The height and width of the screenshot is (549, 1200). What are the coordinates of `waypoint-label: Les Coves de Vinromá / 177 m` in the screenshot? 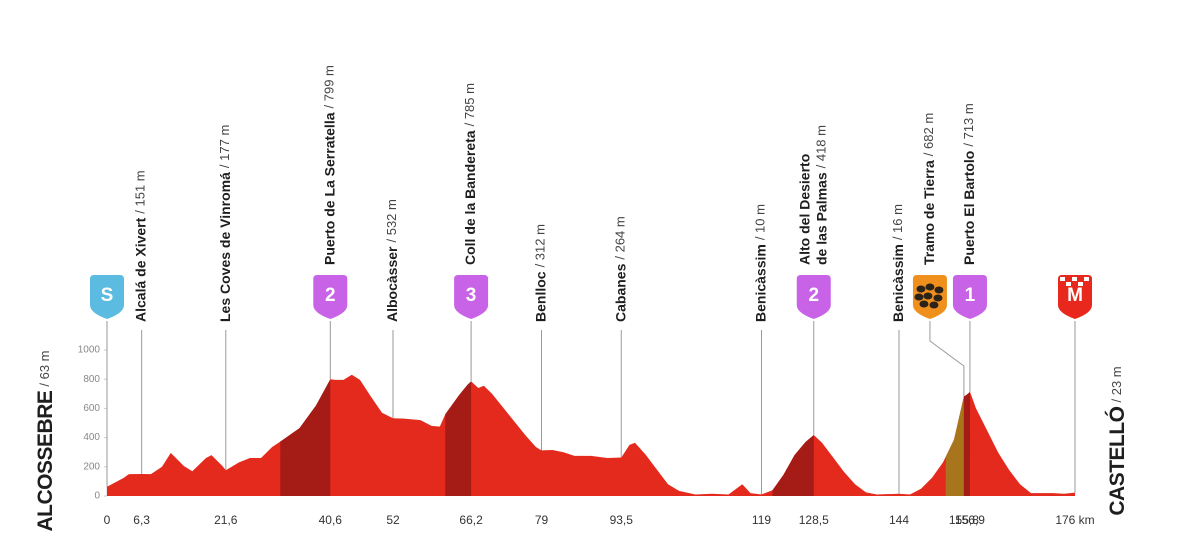 It's located at (225, 223).